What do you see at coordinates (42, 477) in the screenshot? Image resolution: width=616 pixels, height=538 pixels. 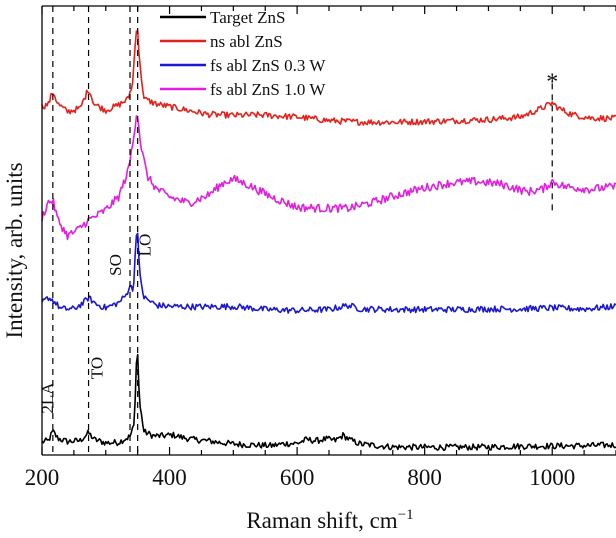 I see `x-tick-label: 200` at bounding box center [42, 477].